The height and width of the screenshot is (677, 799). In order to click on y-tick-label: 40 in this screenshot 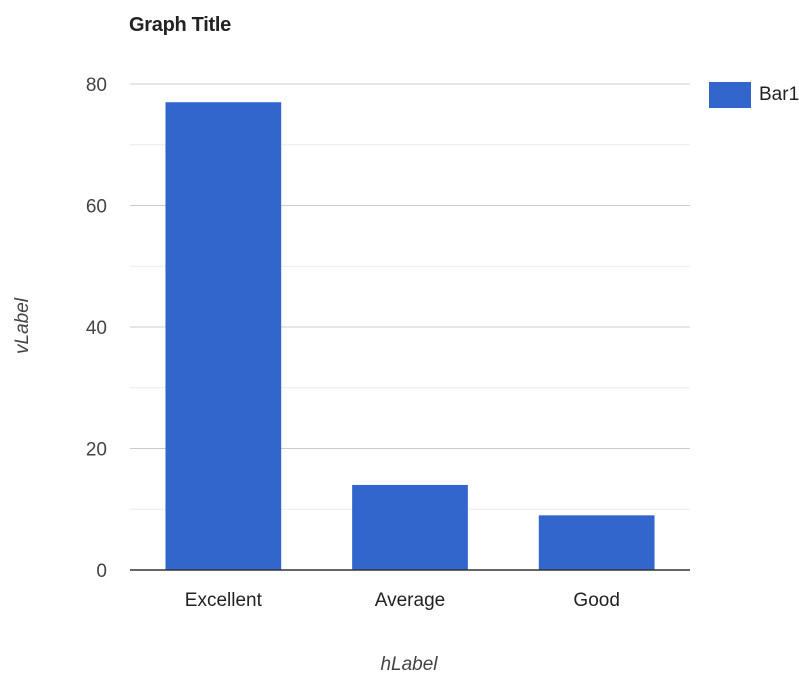, I will do `click(96, 328)`.